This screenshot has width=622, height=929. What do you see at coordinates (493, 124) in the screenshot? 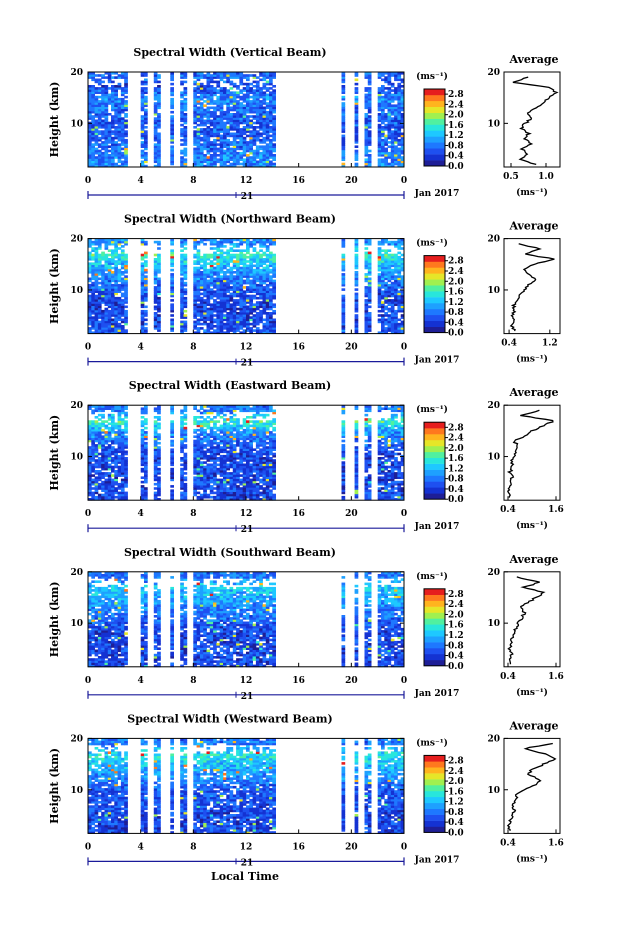
I see `profile-height-label: 10` at bounding box center [493, 124].